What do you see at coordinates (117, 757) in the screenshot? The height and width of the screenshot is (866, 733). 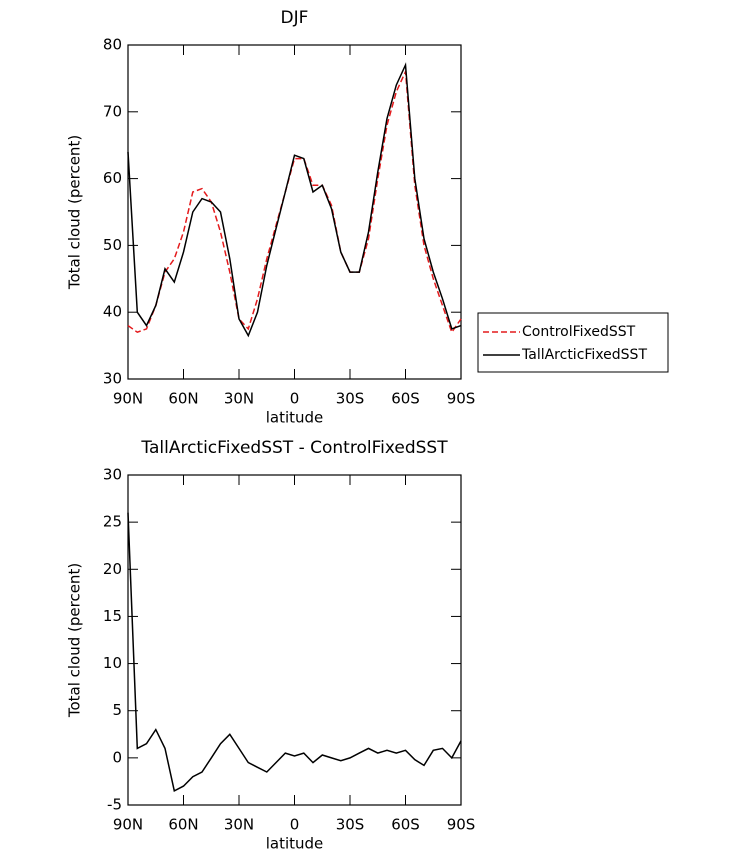 I see `y-tick-label: 0` at bounding box center [117, 757].